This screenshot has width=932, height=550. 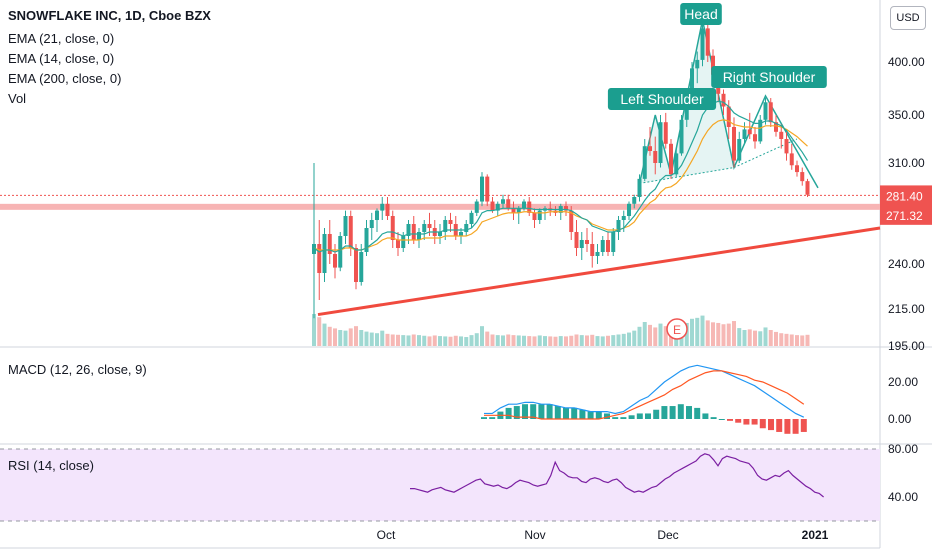 I want to click on ema21-legend: EMA (21, close, 0), so click(x=61, y=38).